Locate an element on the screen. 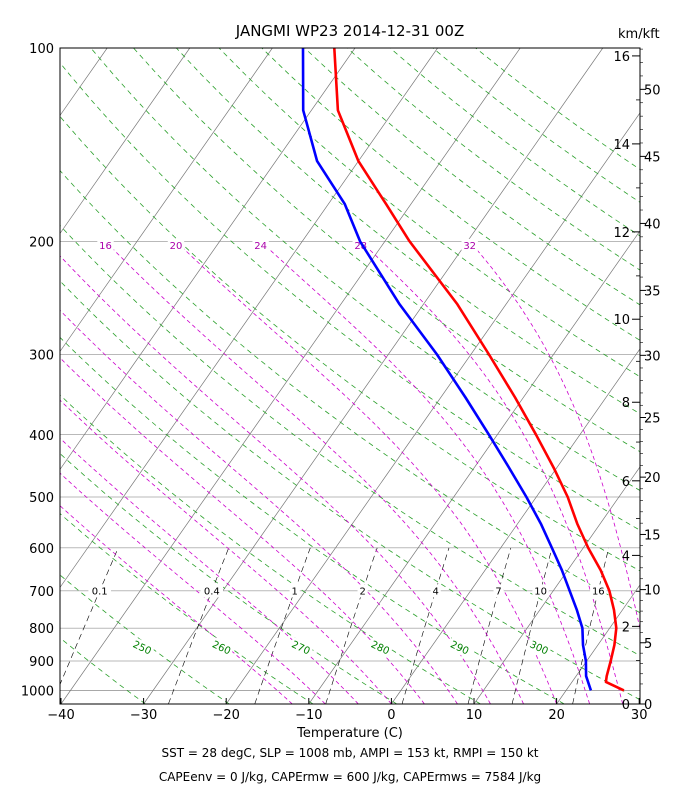 This screenshot has width=700, height=800. mixing-ratio-label-group: 1 is located at coordinates (294, 591).